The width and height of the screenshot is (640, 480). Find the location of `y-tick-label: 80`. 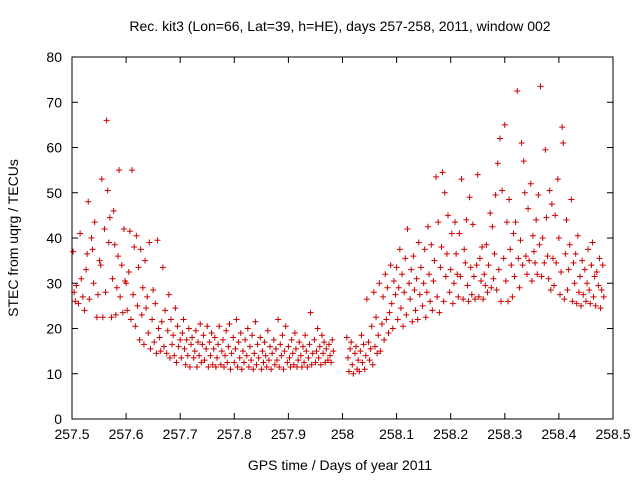

y-tick-label: 80 is located at coordinates (54, 57).